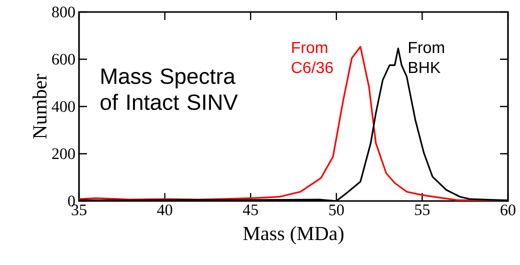 Image resolution: width=520 pixels, height=265 pixels. I want to click on series-label: From BHK, so click(426, 58).